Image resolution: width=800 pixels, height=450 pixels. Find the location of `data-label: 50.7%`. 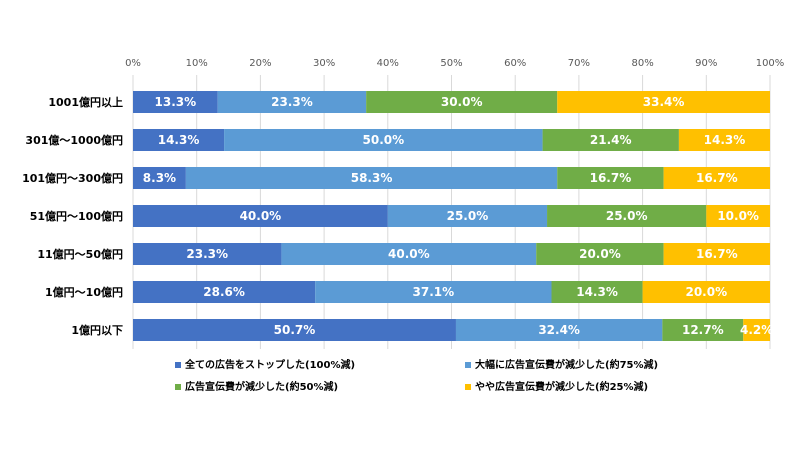

data-label: 50.7% is located at coordinates (295, 330).